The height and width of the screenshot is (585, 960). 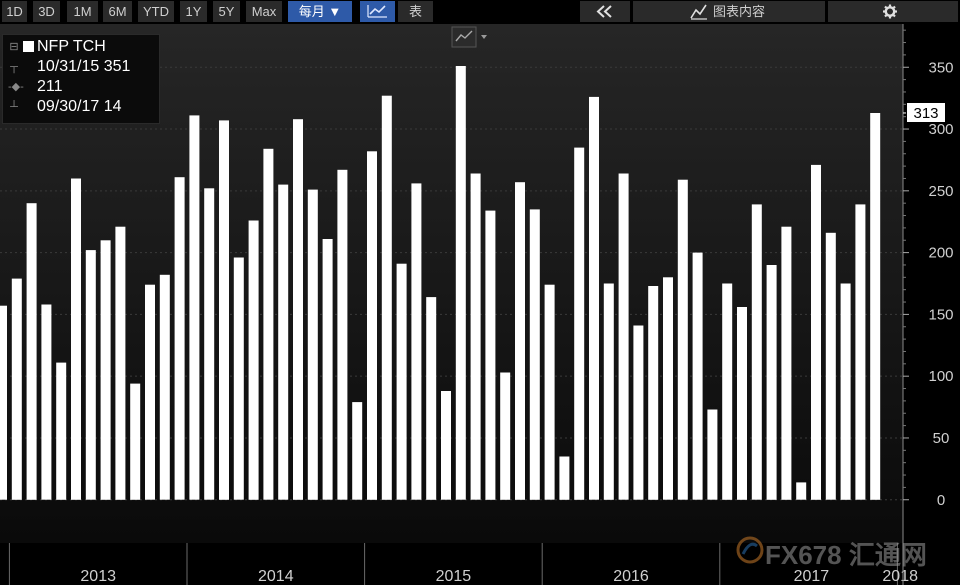 I want to click on chart-toolbar: 1D 3D 1M 6M YTD 1Y 5Y Max 每月 ▼ 表 图表内容, so click(x=480, y=11).